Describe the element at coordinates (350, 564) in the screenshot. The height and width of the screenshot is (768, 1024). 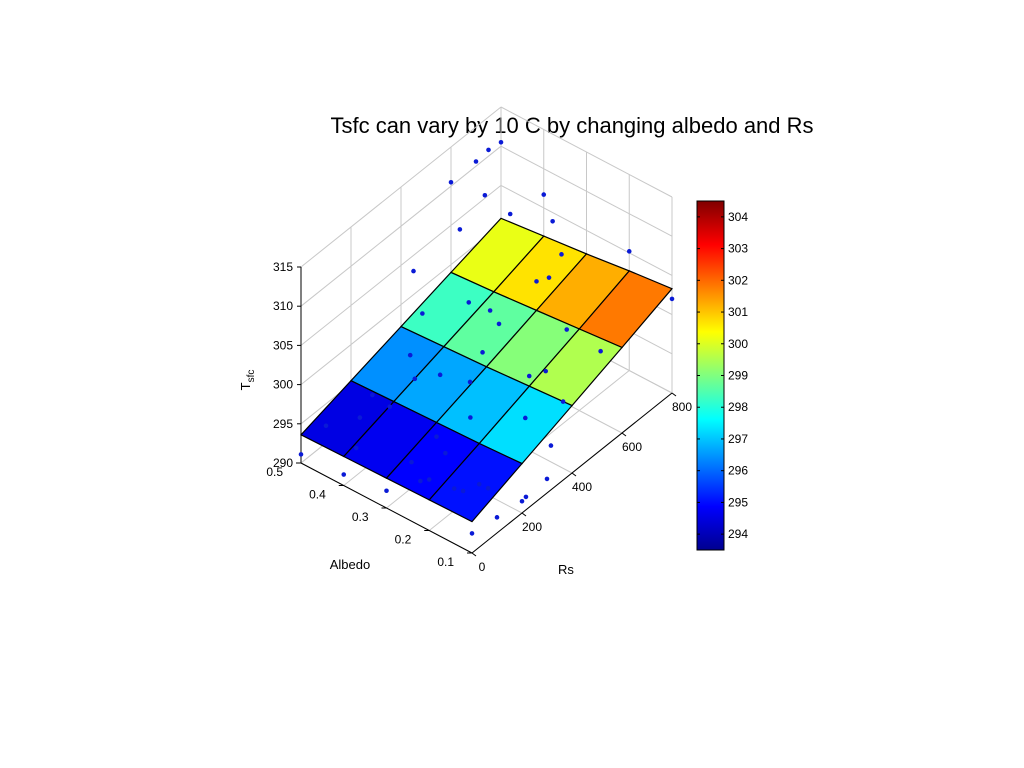
I see `y-axis-label: Albedo` at that location.